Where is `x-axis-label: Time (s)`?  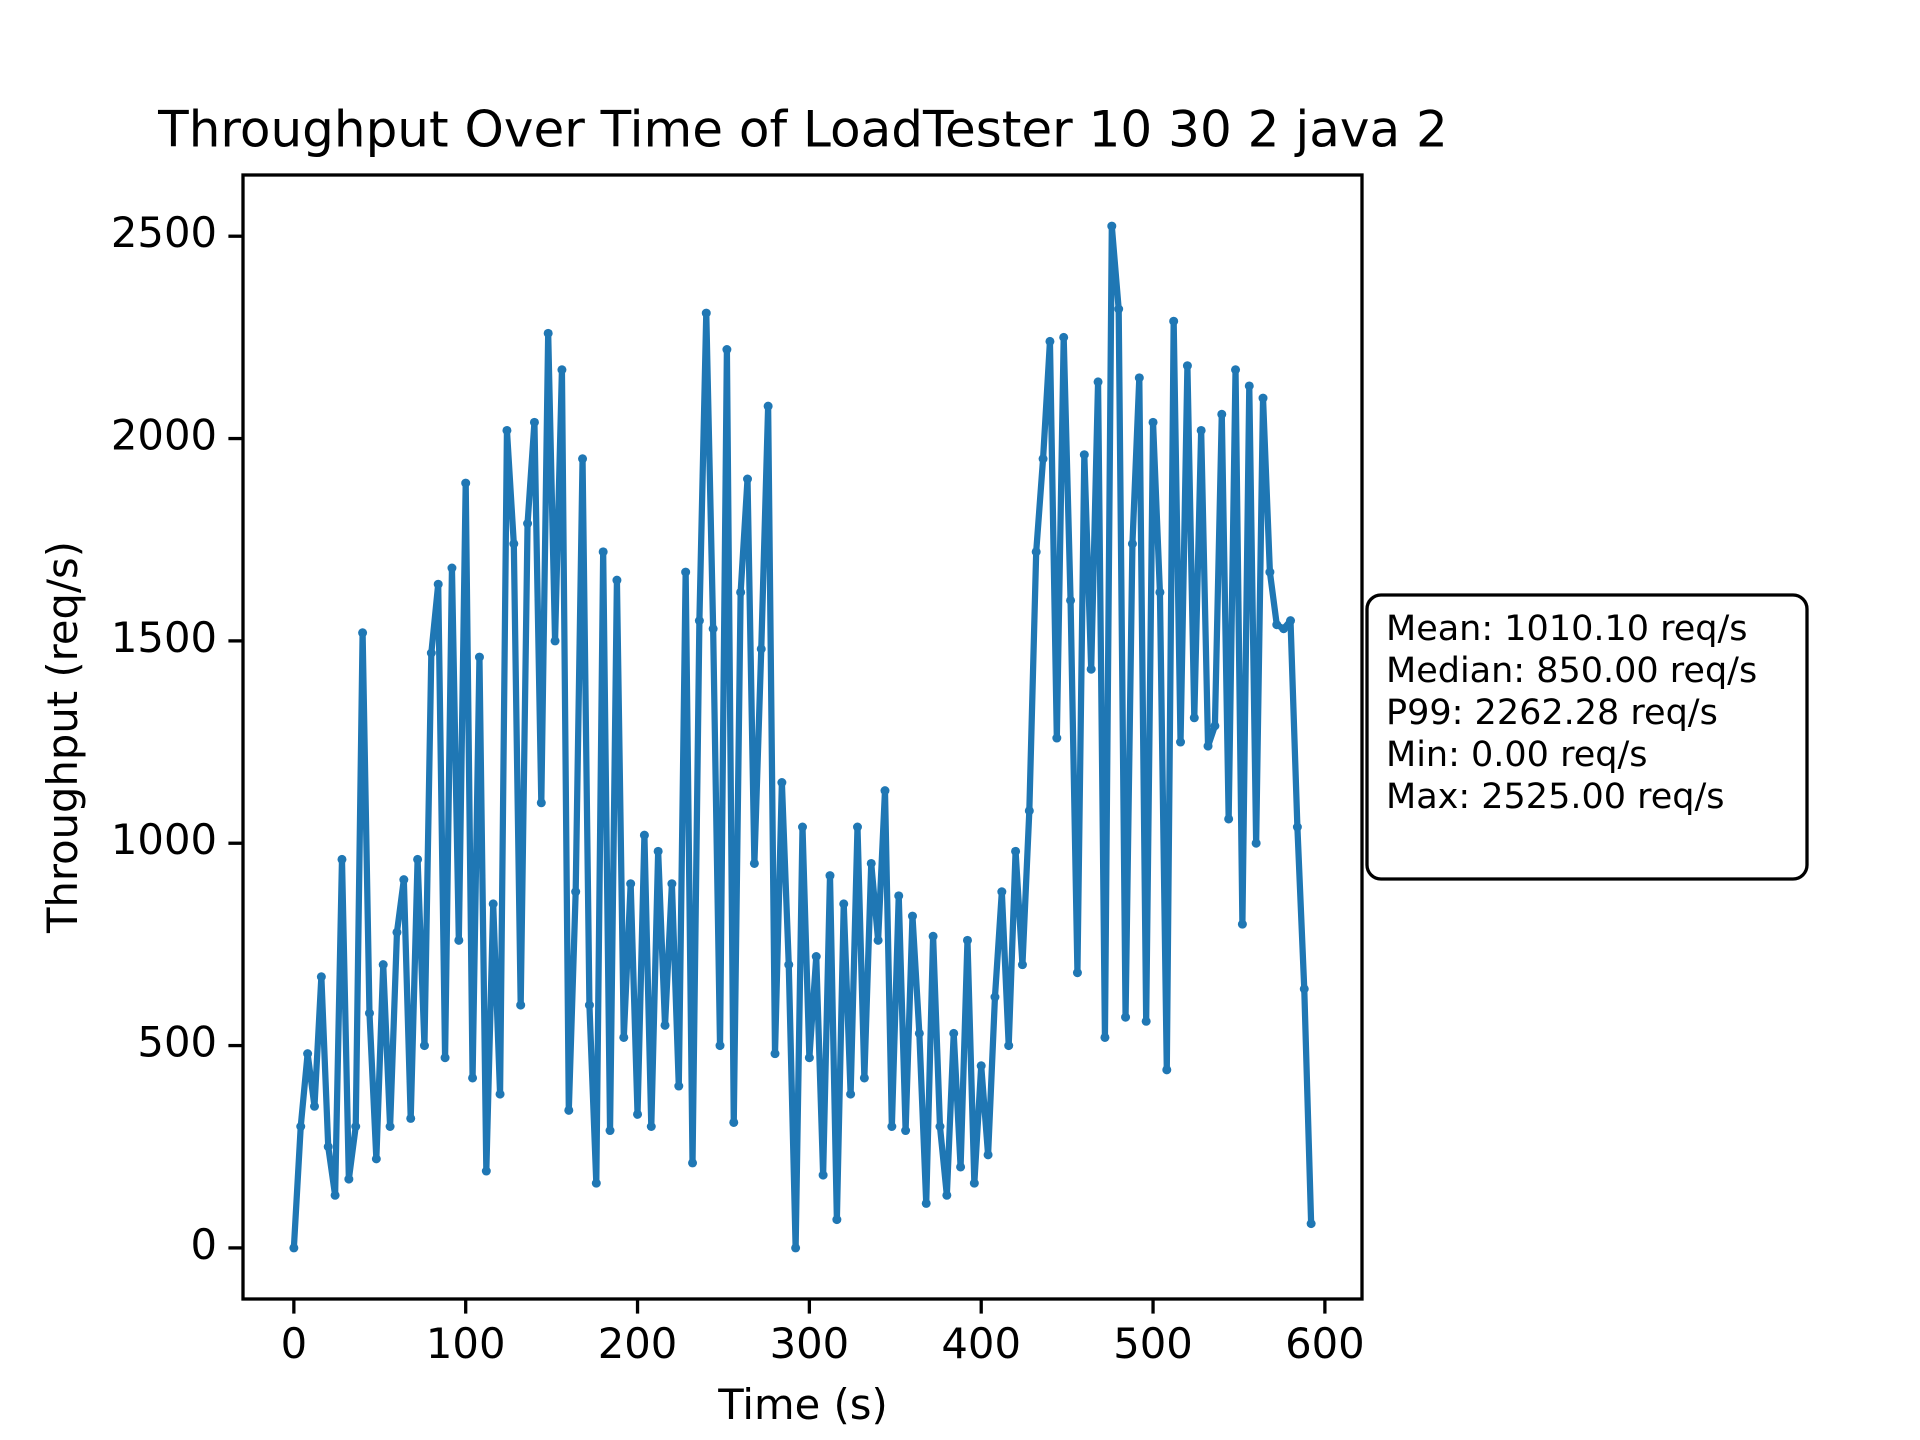
x-axis-label: Time (s) is located at coordinates (802, 1404).